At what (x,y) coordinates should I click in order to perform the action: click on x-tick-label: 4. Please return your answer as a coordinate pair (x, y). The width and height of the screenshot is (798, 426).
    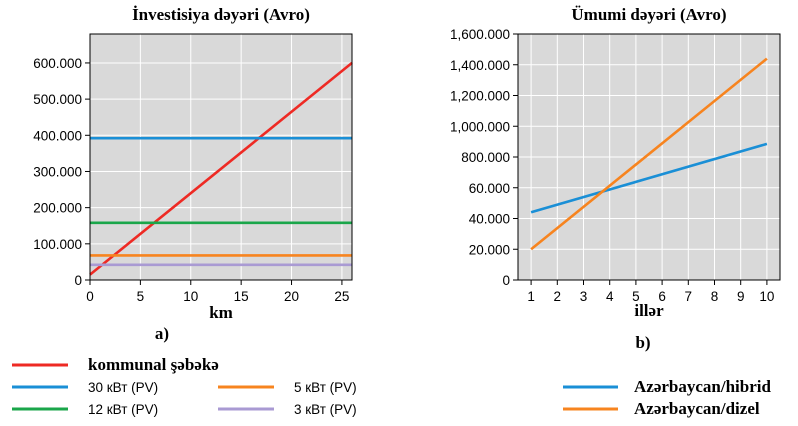
    Looking at the image, I should click on (610, 296).